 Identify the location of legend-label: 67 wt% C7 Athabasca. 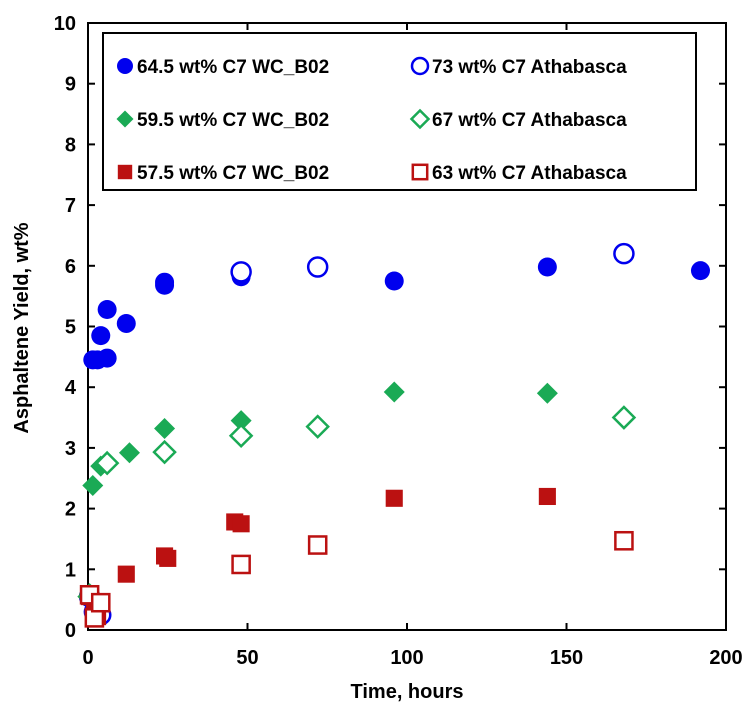
(529, 120).